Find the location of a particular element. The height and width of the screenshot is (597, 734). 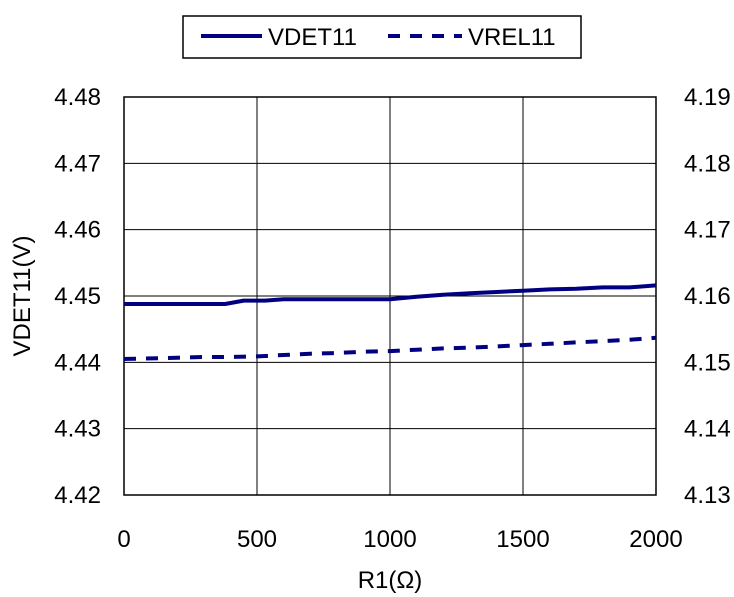

x-tick-label: 500 is located at coordinates (257, 539).